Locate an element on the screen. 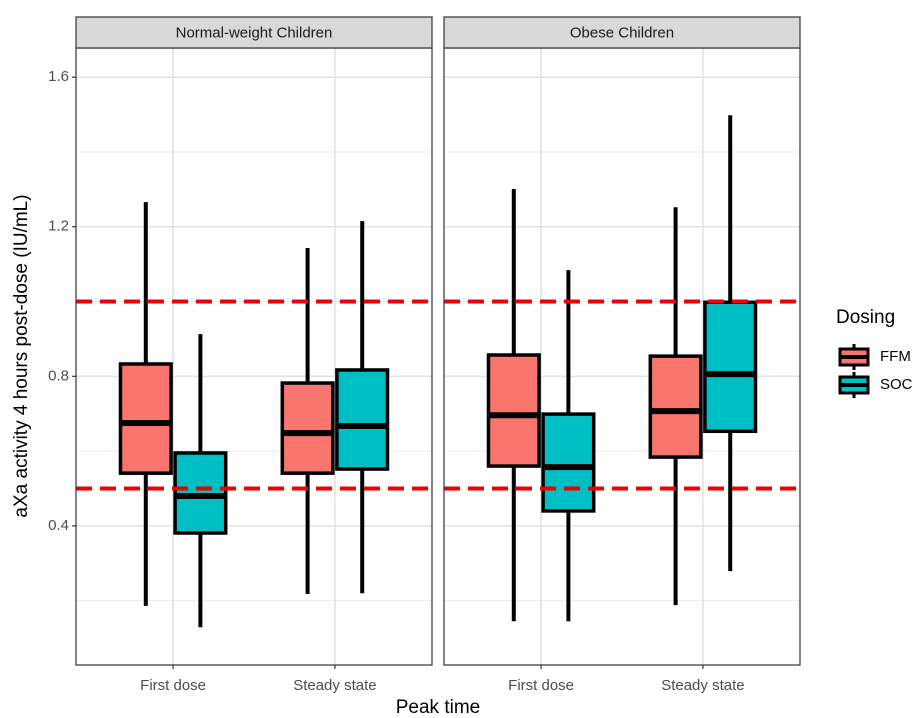 The height and width of the screenshot is (718, 918). legend-label: FFM is located at coordinates (895, 356).